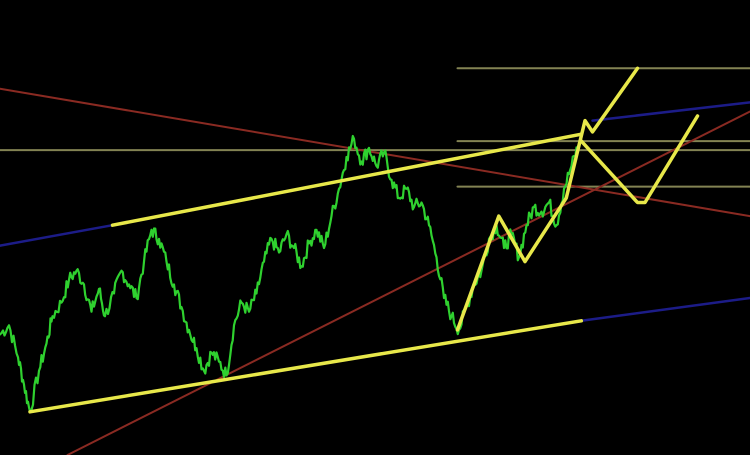 This screenshot has height=455, width=750. I want to click on channel-upper-line, so click(347, 179).